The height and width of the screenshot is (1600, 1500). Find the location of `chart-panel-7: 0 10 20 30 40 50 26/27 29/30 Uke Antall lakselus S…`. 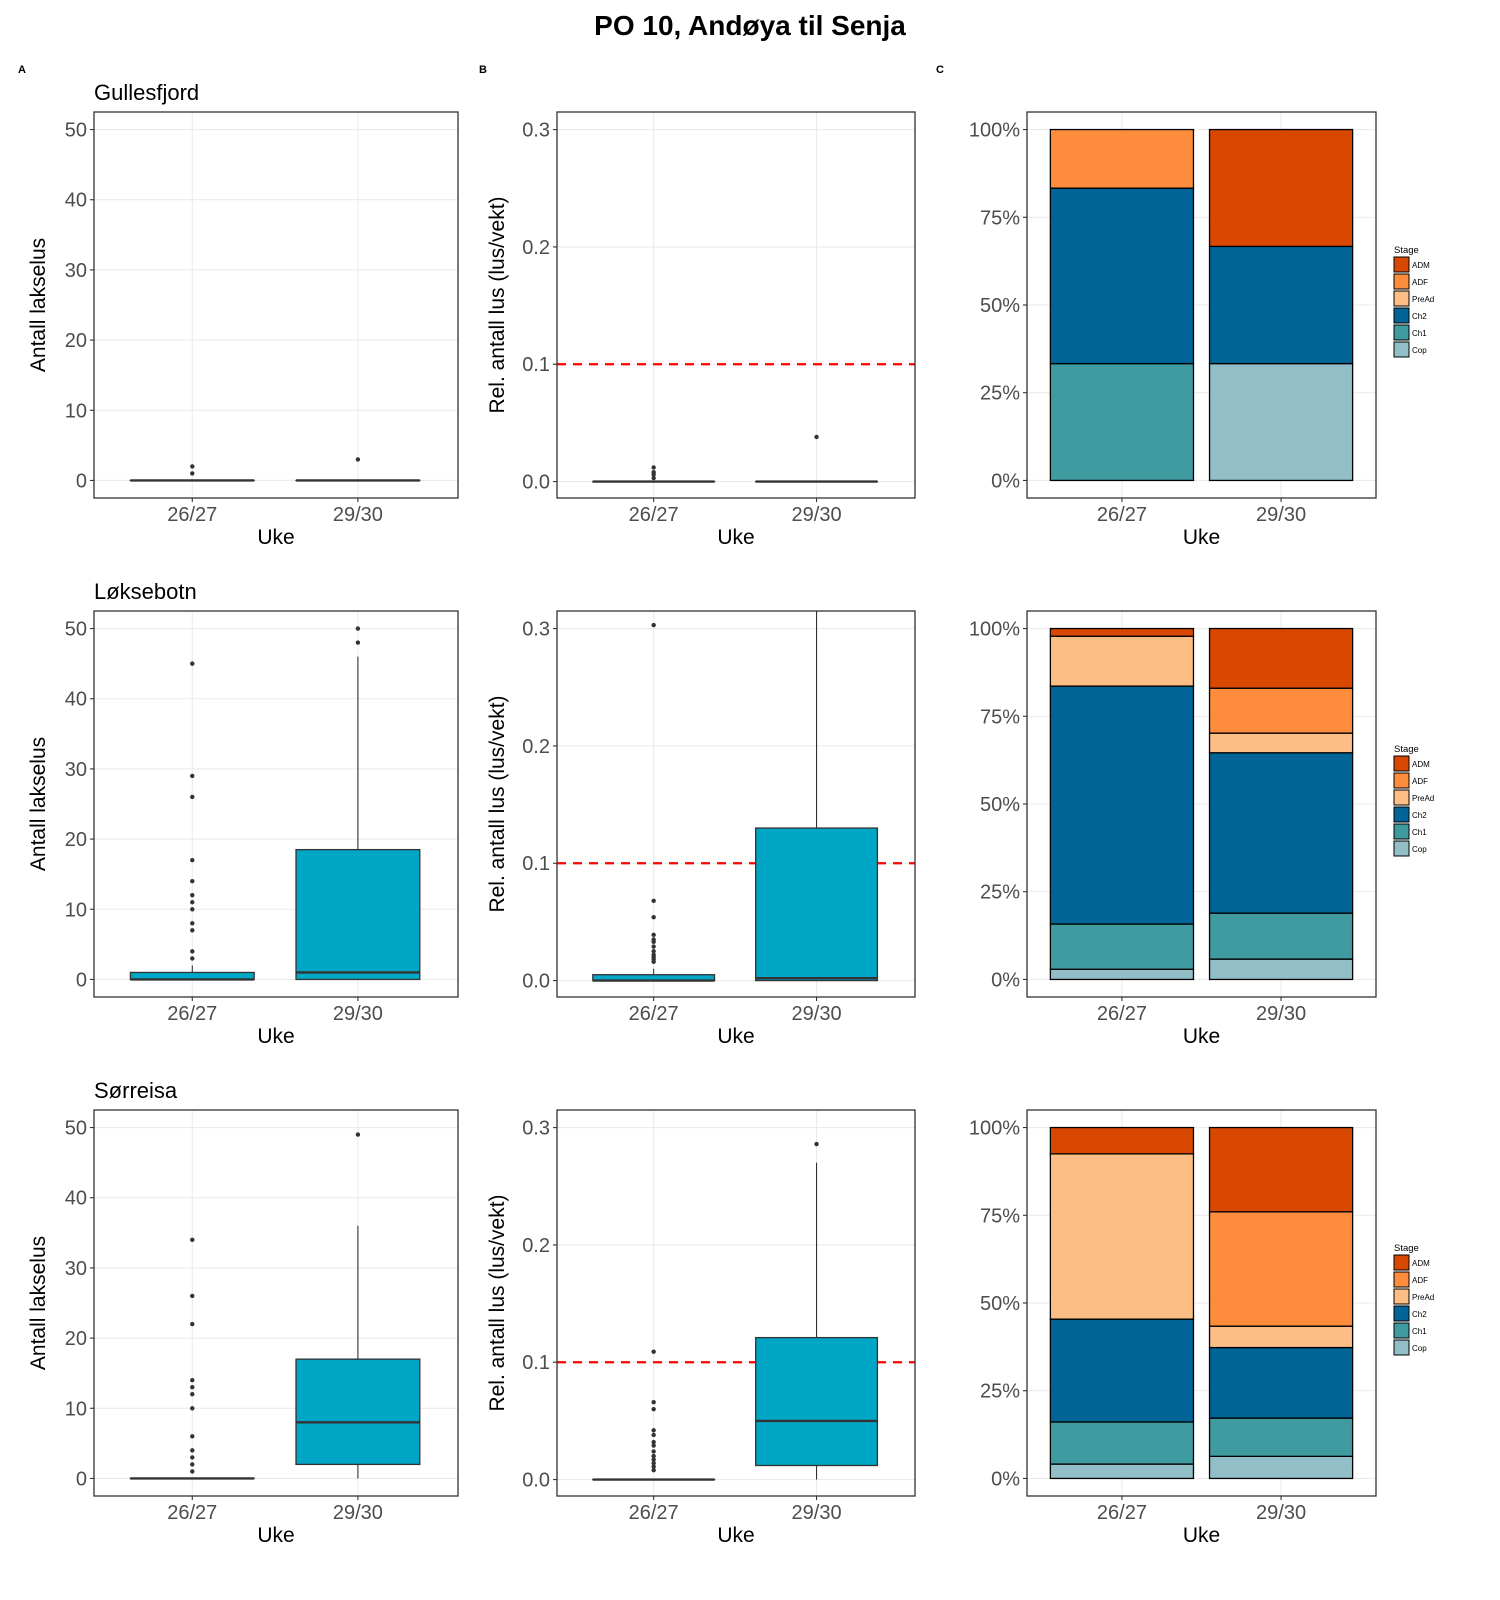

chart-panel-7: 0 10 20 30 40 50 26/27 29/30 Uke Antall lakselus S… is located at coordinates (243, 1312).